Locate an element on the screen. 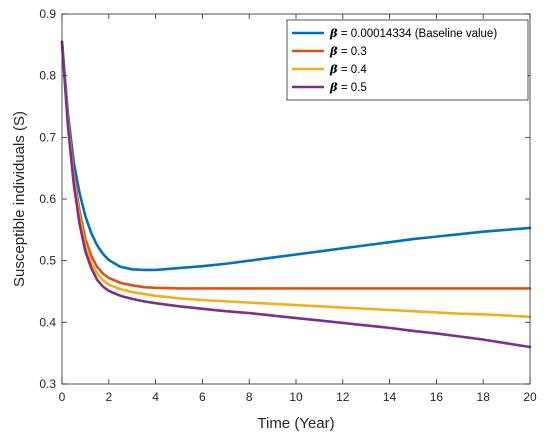 This screenshot has width=550, height=443. legend-entry-1: β = 0.3 is located at coordinates (348, 51).